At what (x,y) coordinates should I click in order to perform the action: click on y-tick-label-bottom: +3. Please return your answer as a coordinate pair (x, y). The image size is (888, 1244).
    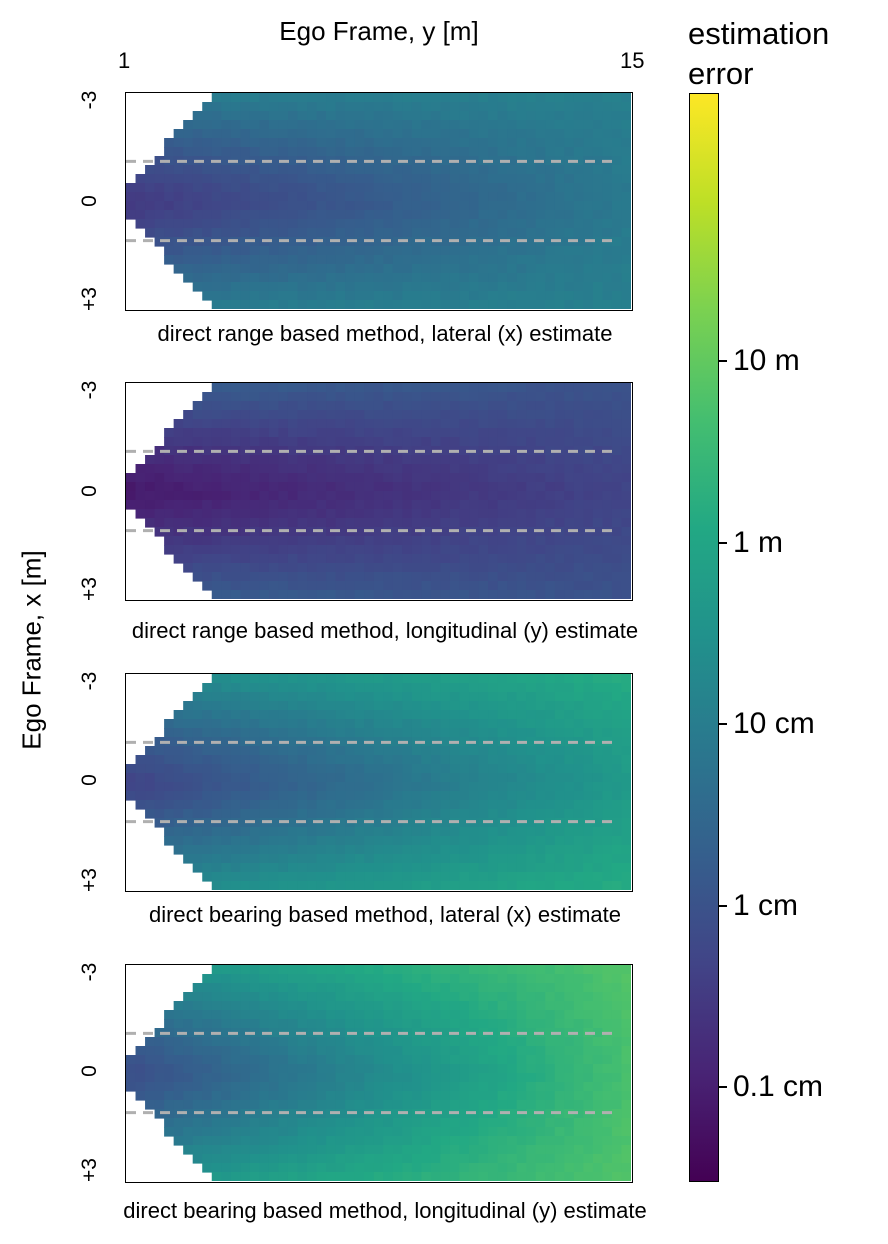
    Looking at the image, I should click on (89, 589).